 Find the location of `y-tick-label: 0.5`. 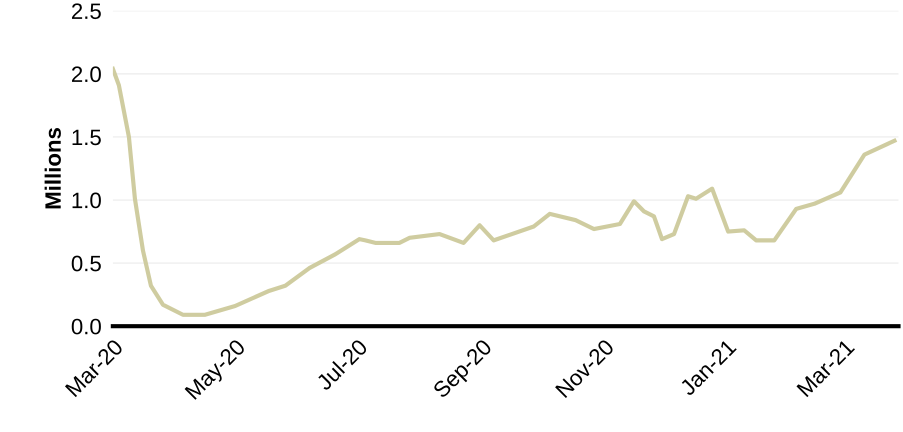

y-tick-label: 0.5 is located at coordinates (86, 264).